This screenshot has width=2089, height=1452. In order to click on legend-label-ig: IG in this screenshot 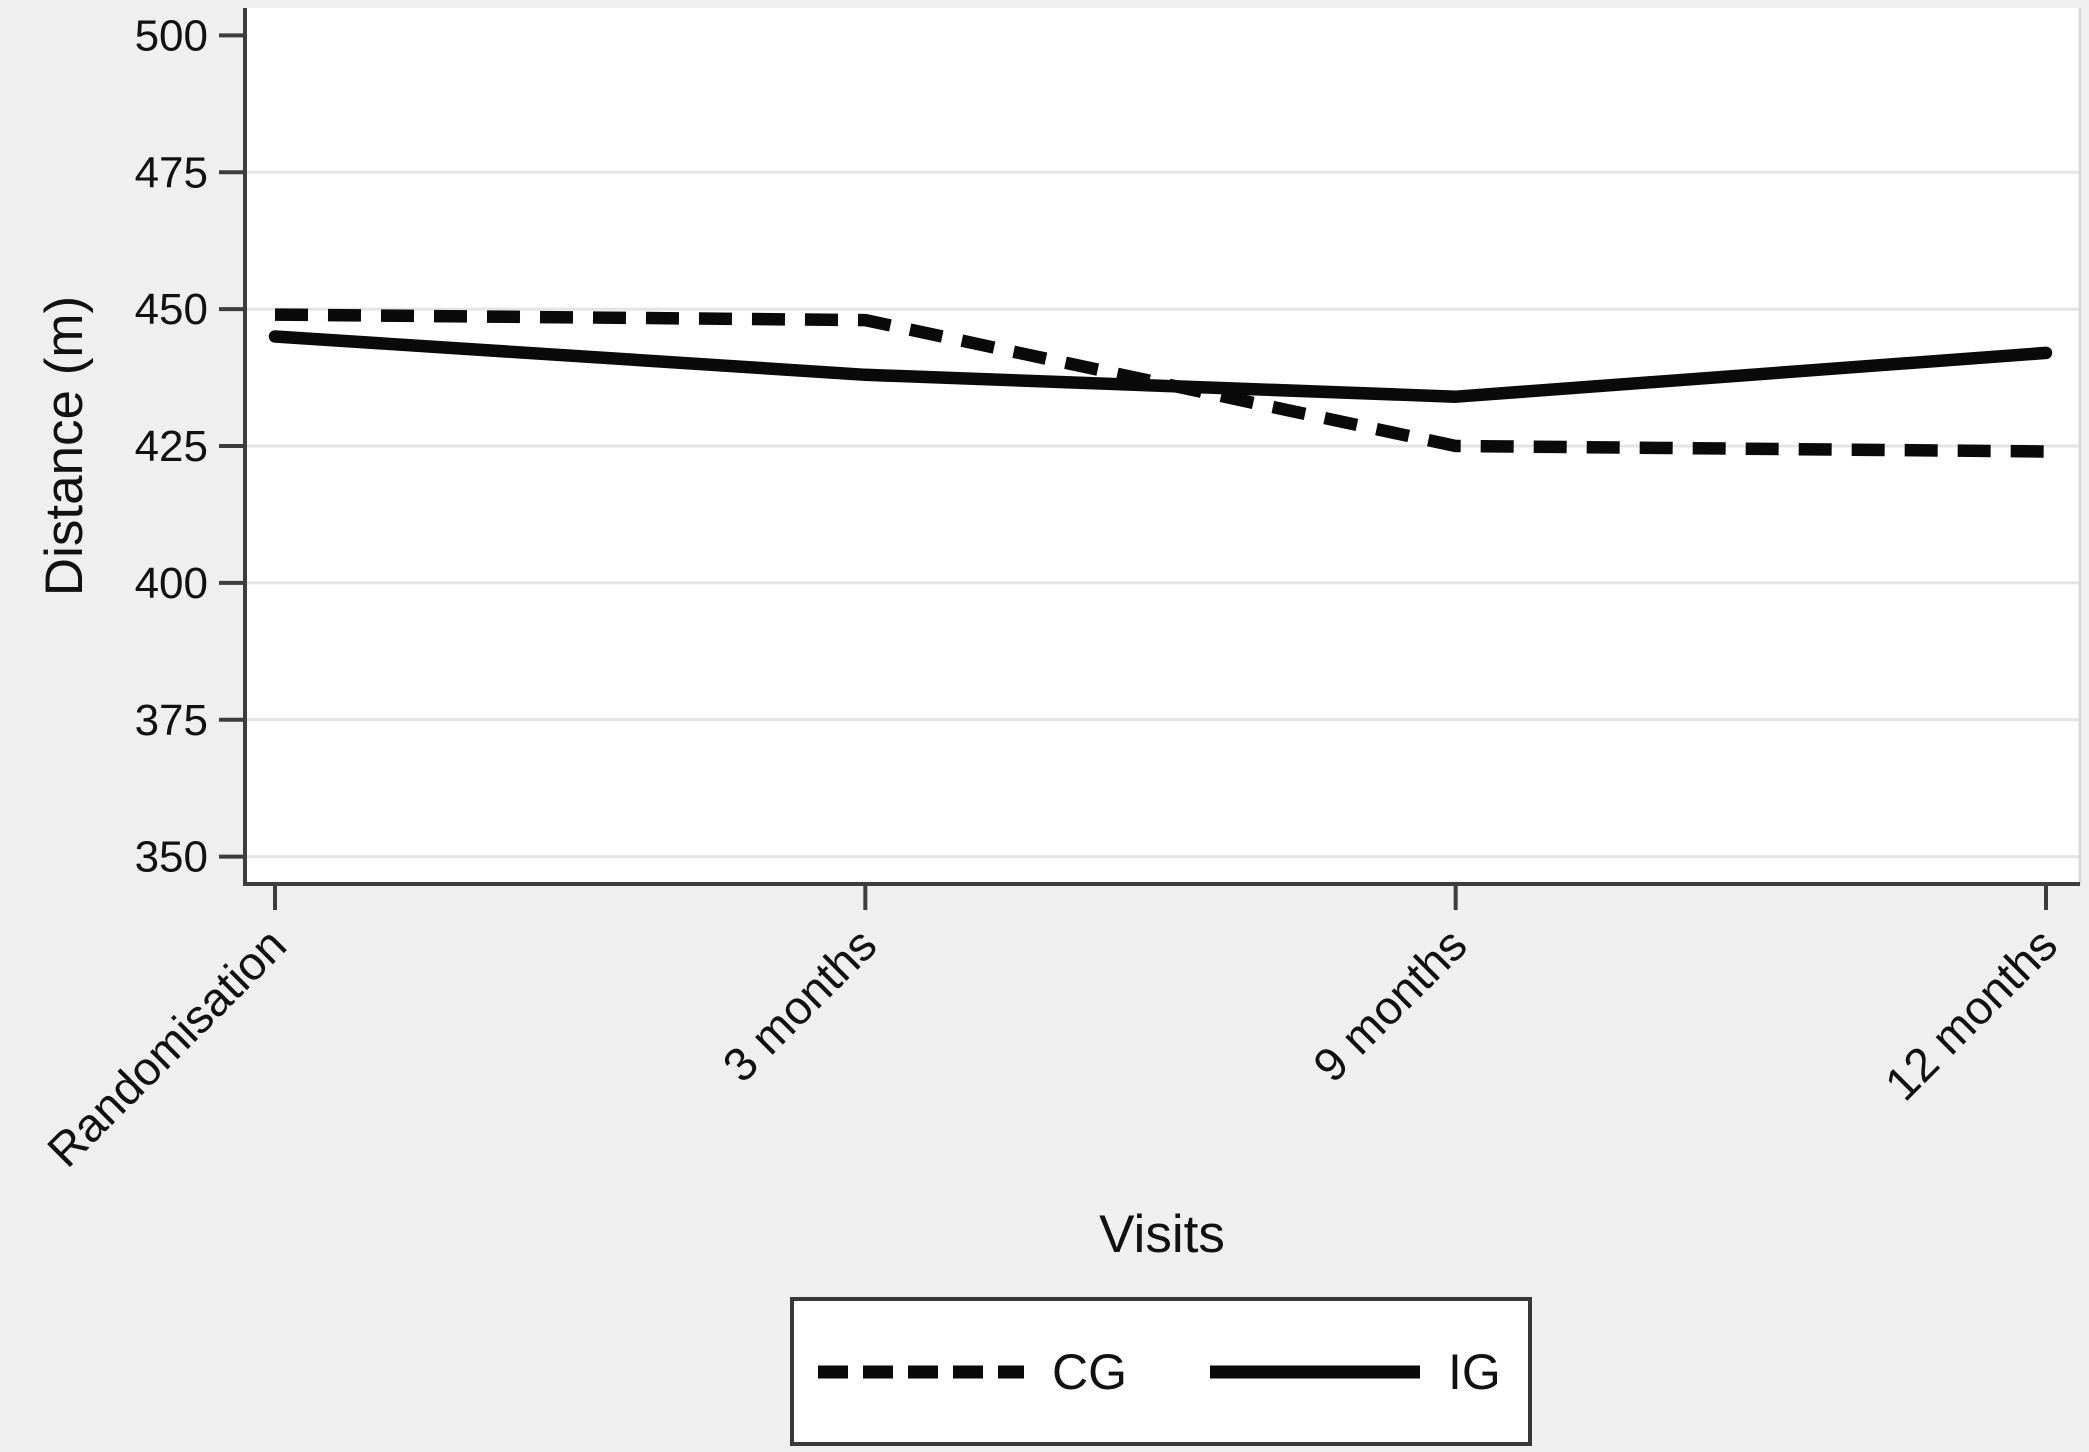, I will do `click(1474, 1372)`.